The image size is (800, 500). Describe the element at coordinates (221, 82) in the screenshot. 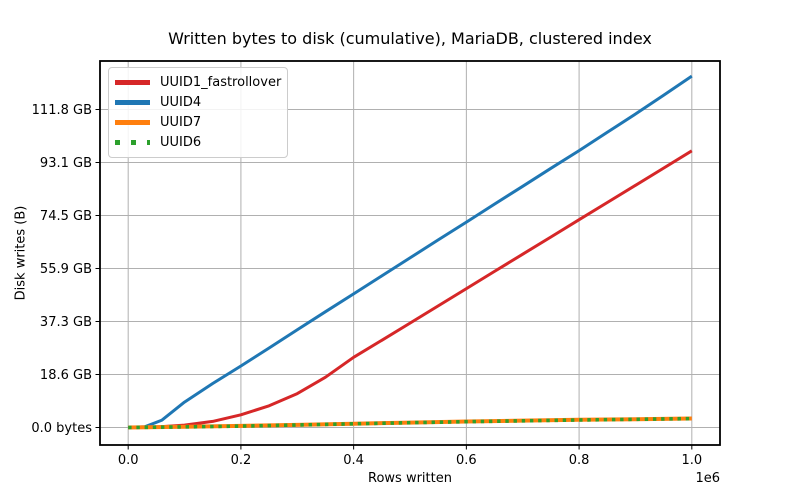

I see `legend-label: UUID1_fastrollover` at that location.